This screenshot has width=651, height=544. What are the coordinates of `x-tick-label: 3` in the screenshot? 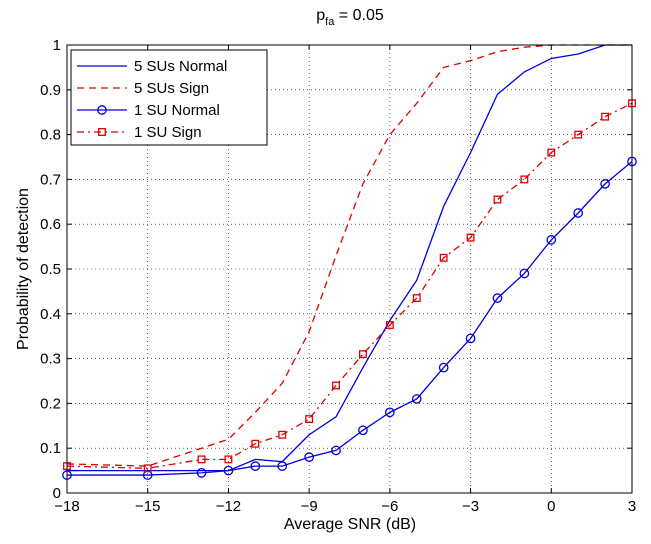 It's located at (632, 506).